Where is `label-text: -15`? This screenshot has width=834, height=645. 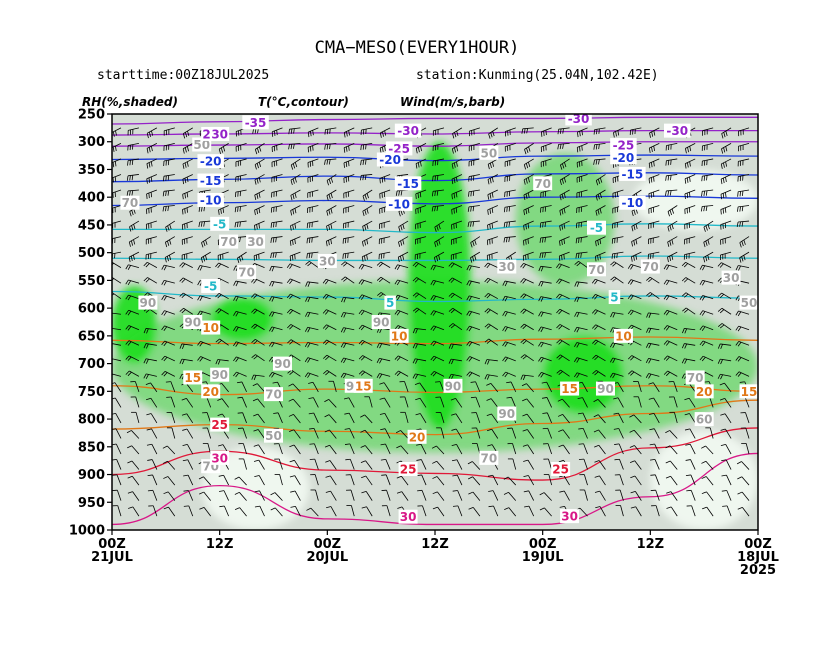
label-text: -15 is located at coordinates (211, 181).